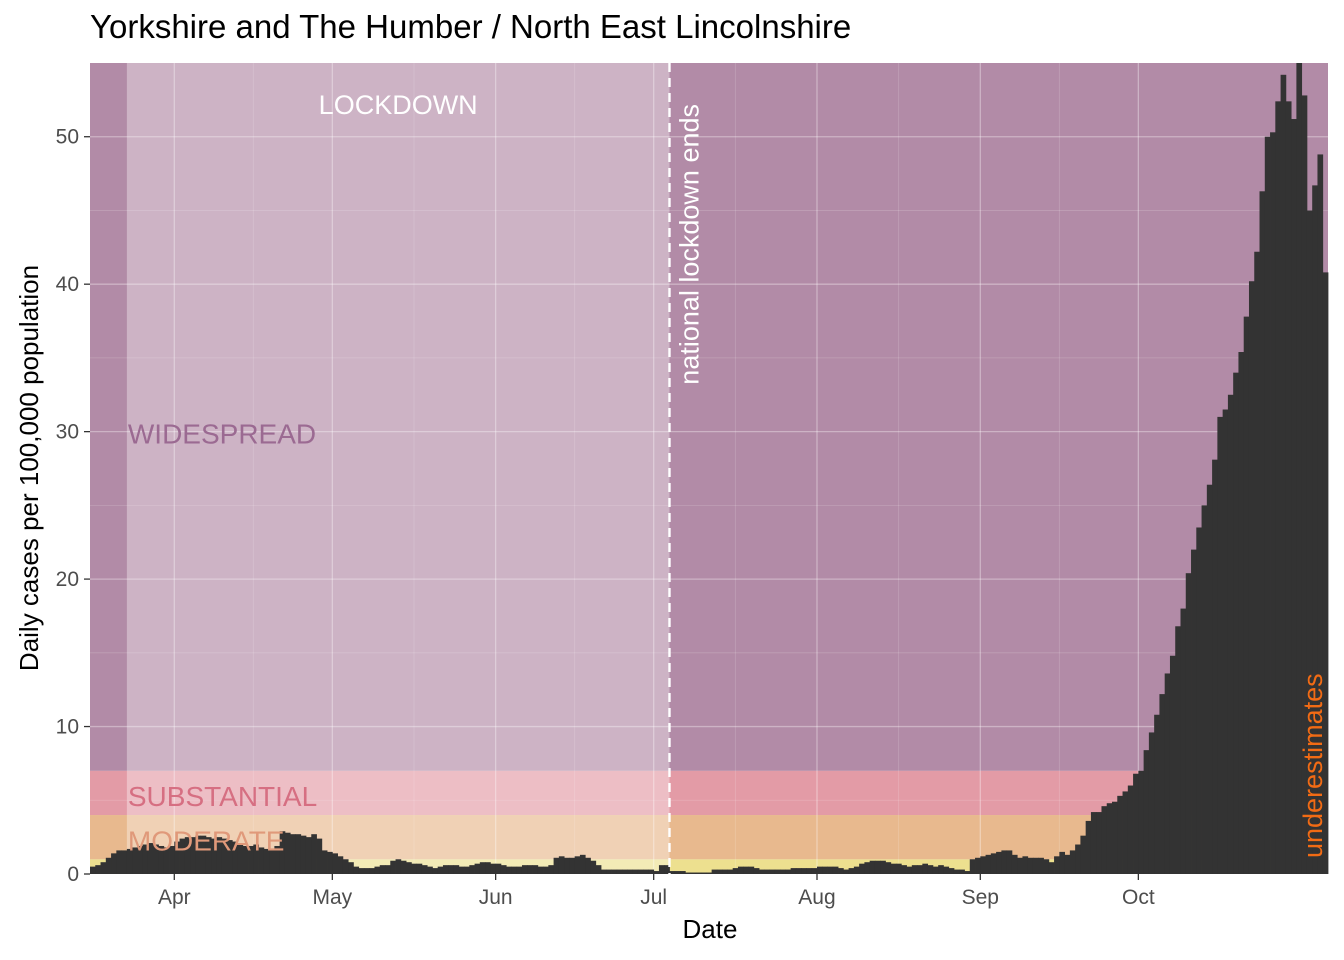 This screenshot has width=1344, height=960. I want to click on underestimates-label: underestimates, so click(1313, 765).